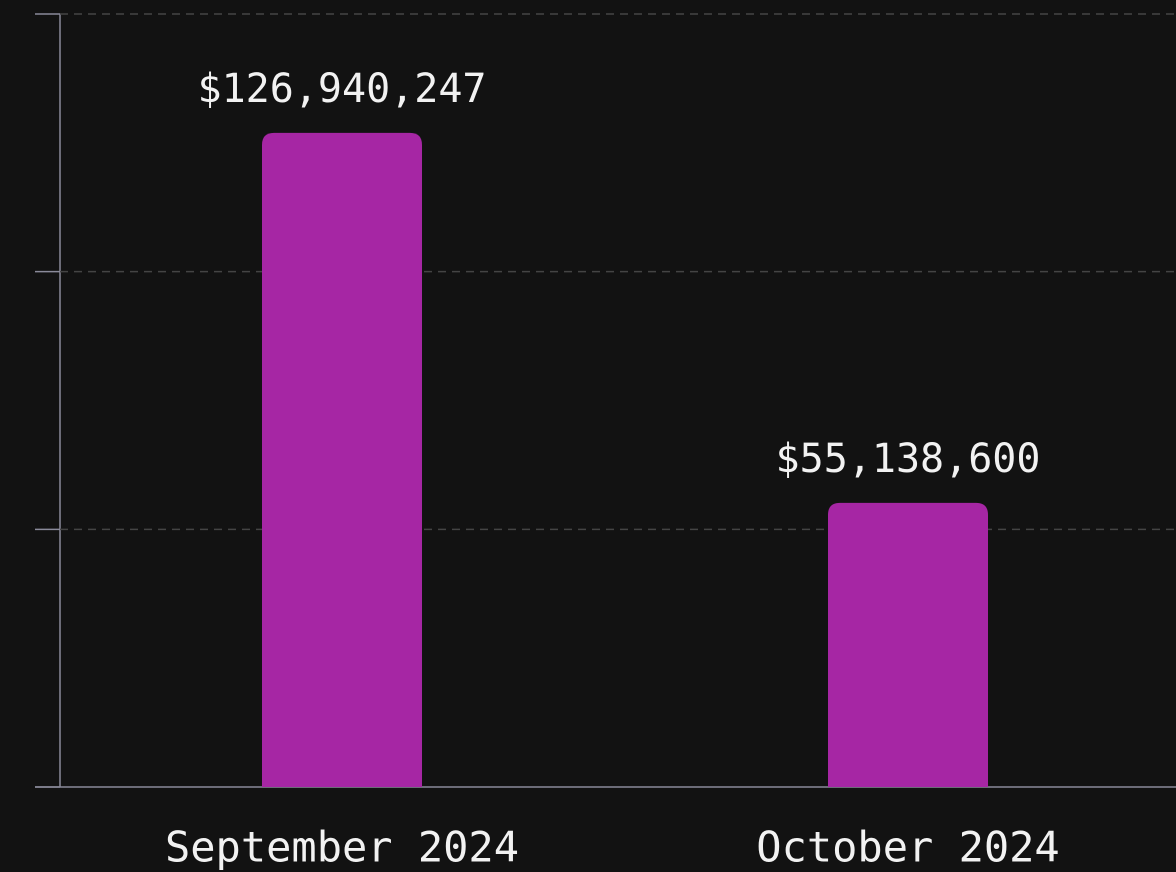 Image resolution: width=1176 pixels, height=872 pixels. Describe the element at coordinates (907, 847) in the screenshot. I see `x-tick-label: October 2024` at that location.